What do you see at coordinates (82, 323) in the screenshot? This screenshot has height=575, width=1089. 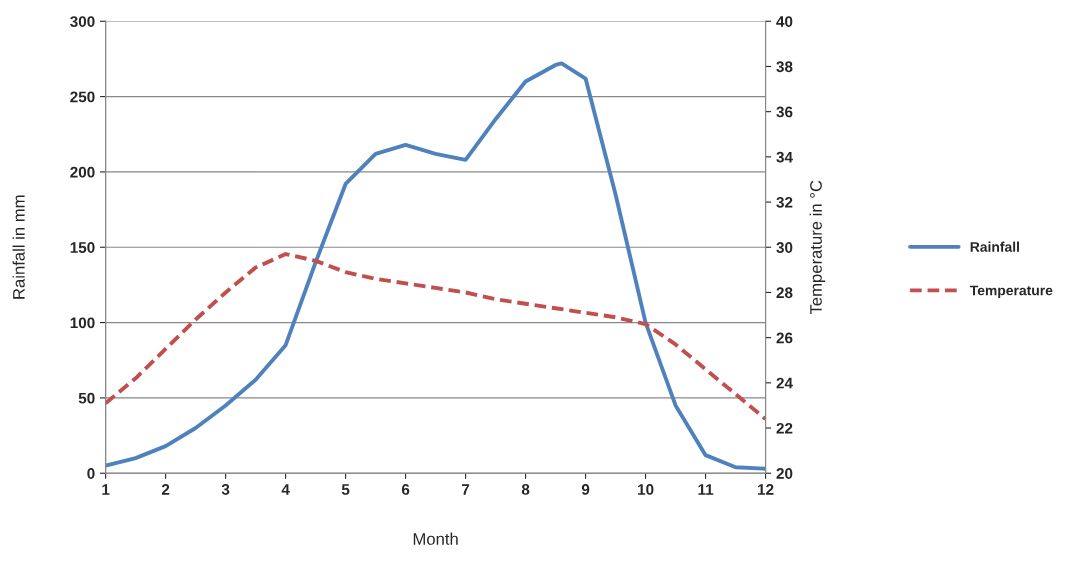 I see `y-tick-label: 100` at bounding box center [82, 323].